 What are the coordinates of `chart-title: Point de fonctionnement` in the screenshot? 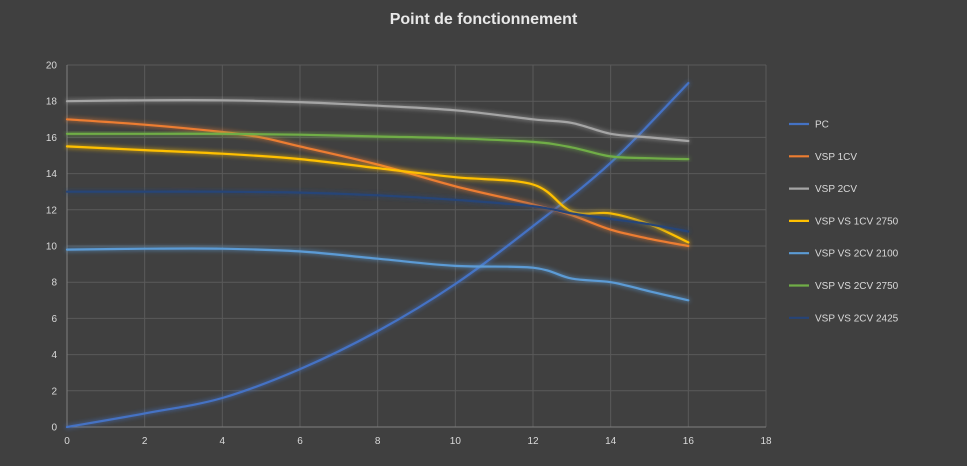 It's located at (483, 19).